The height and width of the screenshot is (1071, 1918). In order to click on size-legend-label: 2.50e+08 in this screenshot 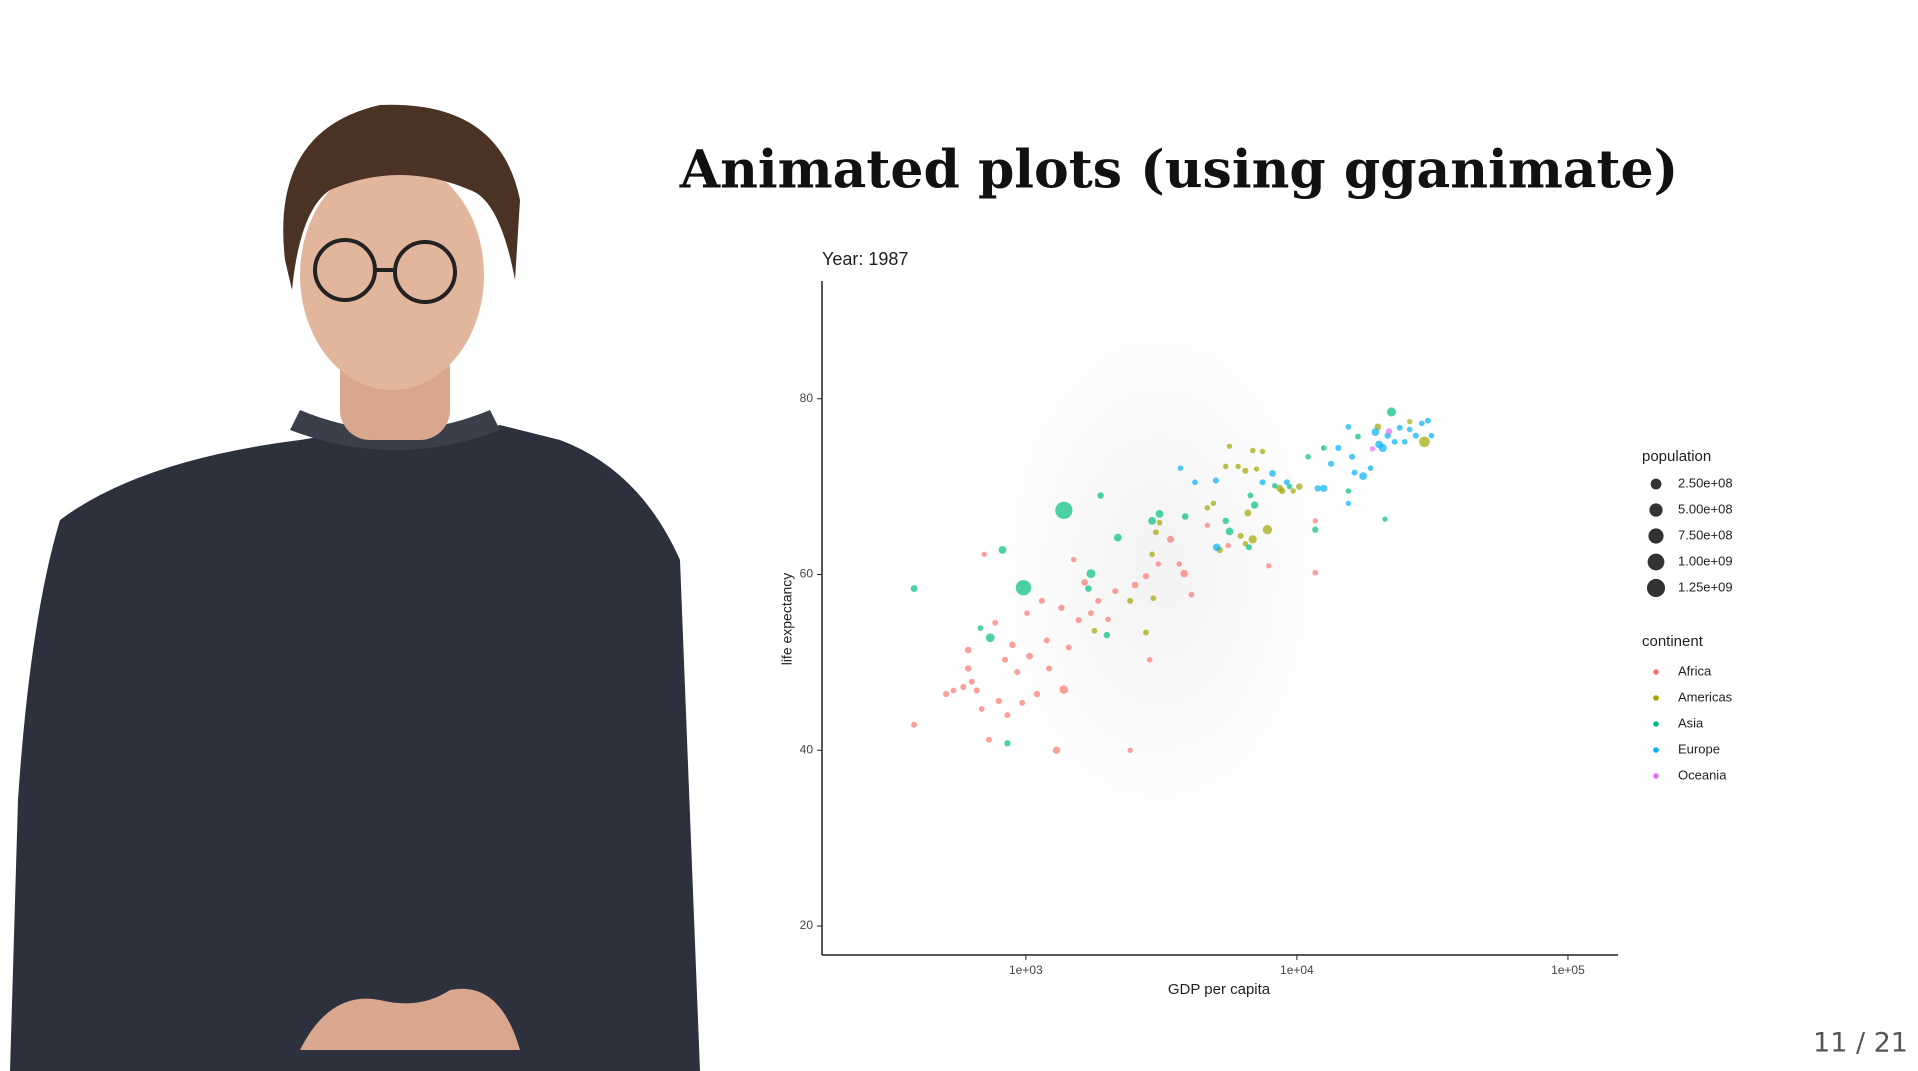, I will do `click(1705, 482)`.